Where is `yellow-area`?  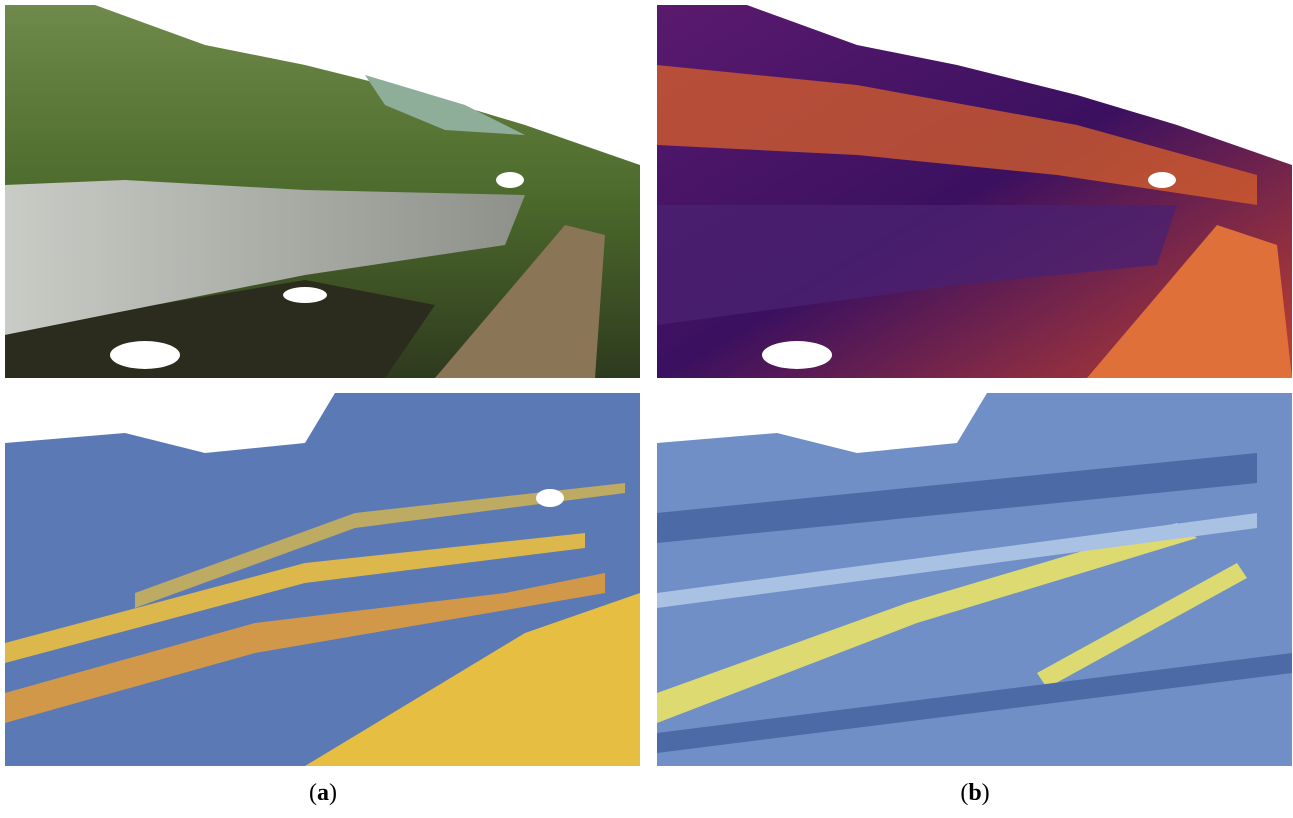 yellow-area is located at coordinates (472, 679).